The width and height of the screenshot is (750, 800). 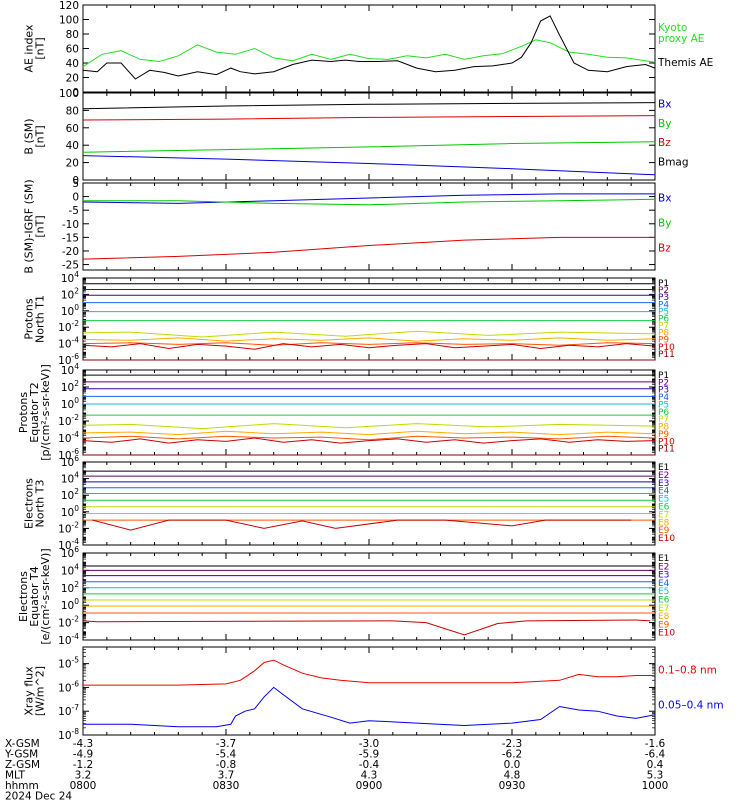 What do you see at coordinates (664, 224) in the screenshot?
I see `legend-label: By` at bounding box center [664, 224].